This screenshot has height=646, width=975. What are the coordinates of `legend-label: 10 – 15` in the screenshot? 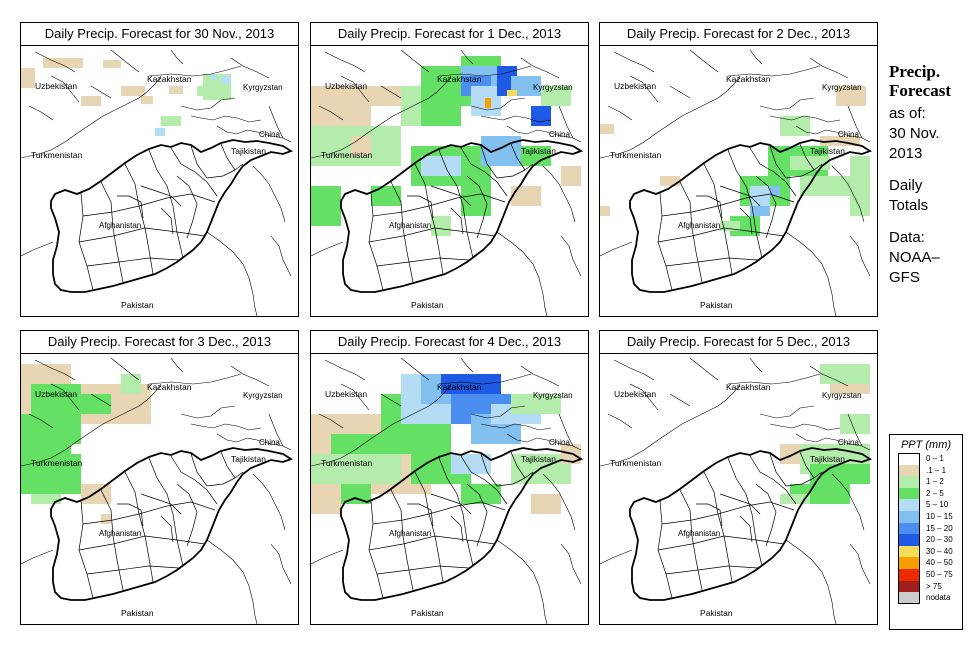 It's located at (939, 516).